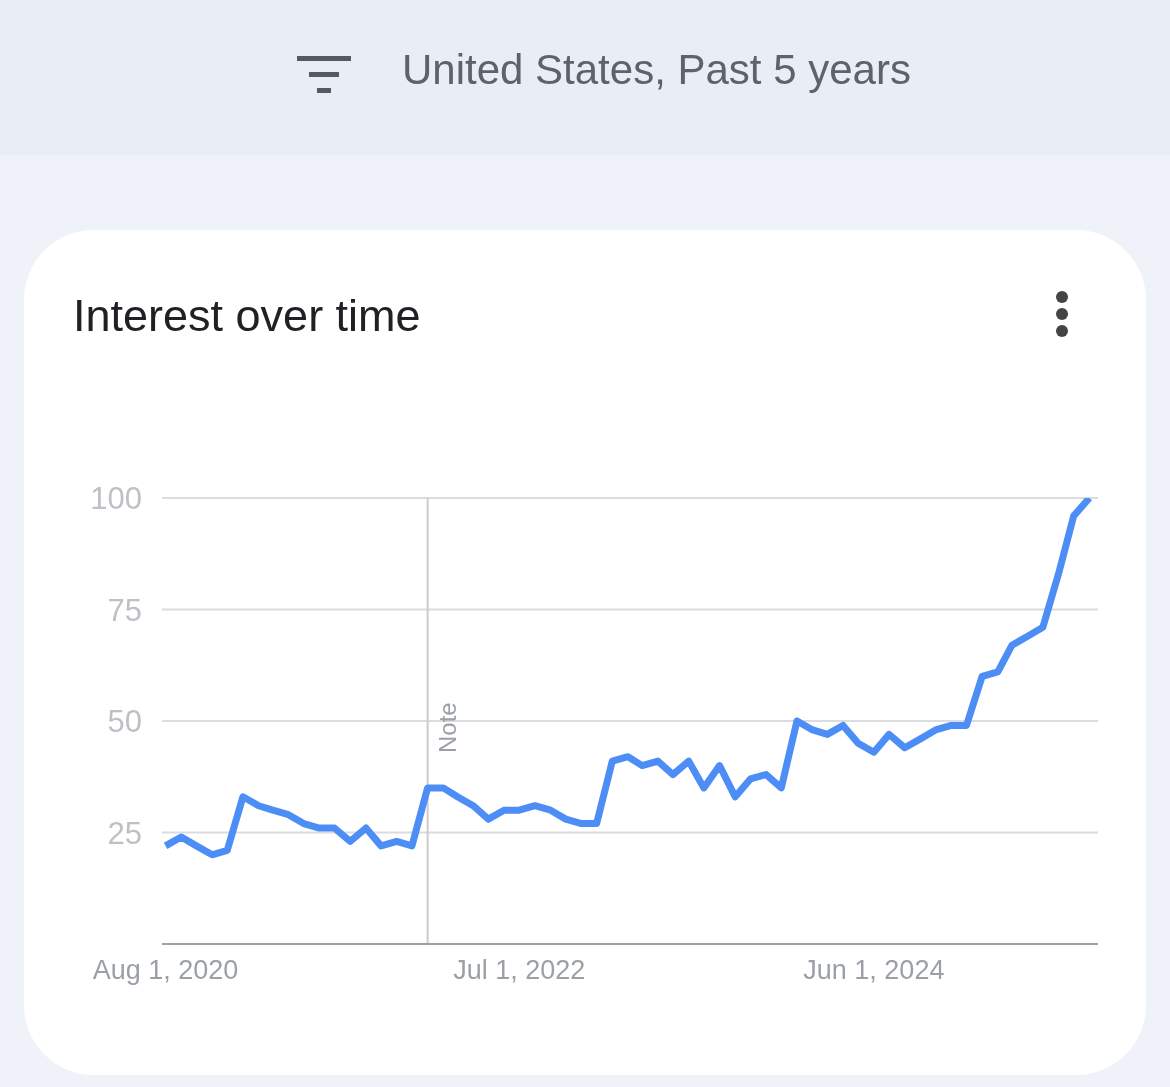 This screenshot has width=1170, height=1087. What do you see at coordinates (116, 499) in the screenshot?
I see `y-tick-label: 100` at bounding box center [116, 499].